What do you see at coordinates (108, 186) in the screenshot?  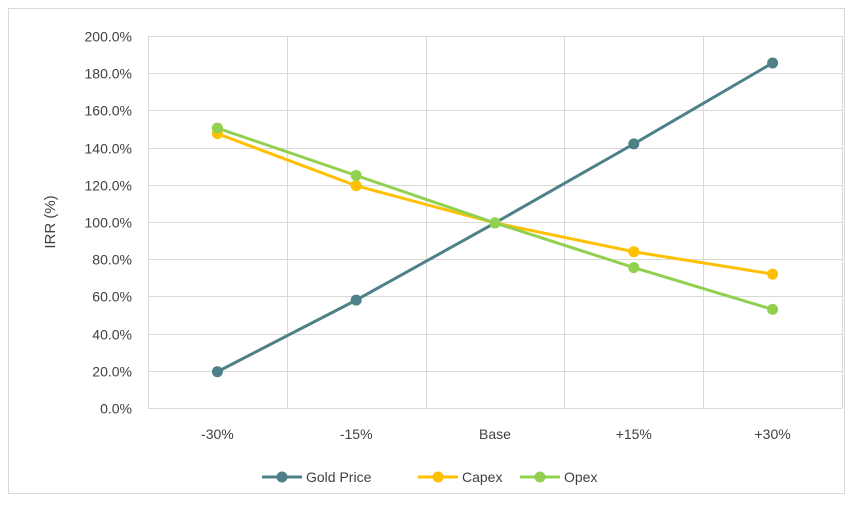 I see `y-tick-label: 120.0%` at bounding box center [108, 186].